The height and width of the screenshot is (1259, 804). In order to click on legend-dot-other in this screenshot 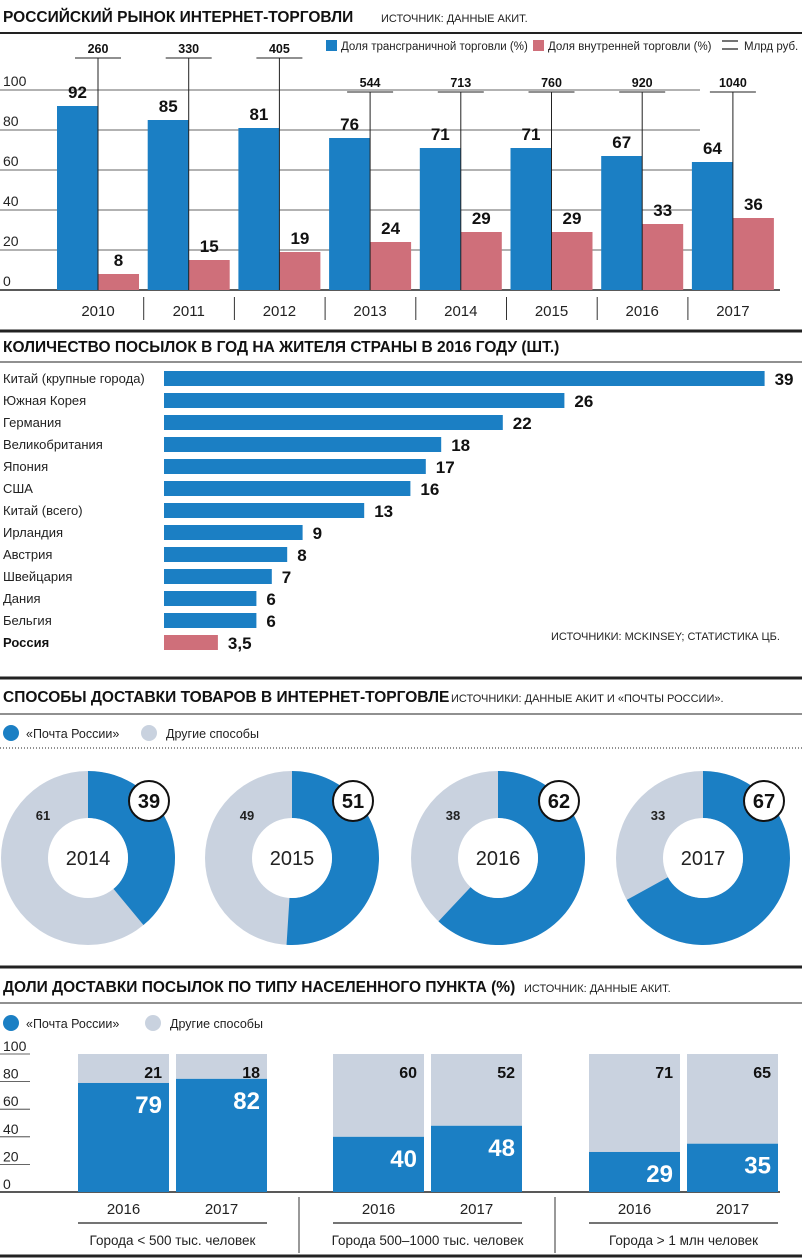, I will do `click(149, 733)`.